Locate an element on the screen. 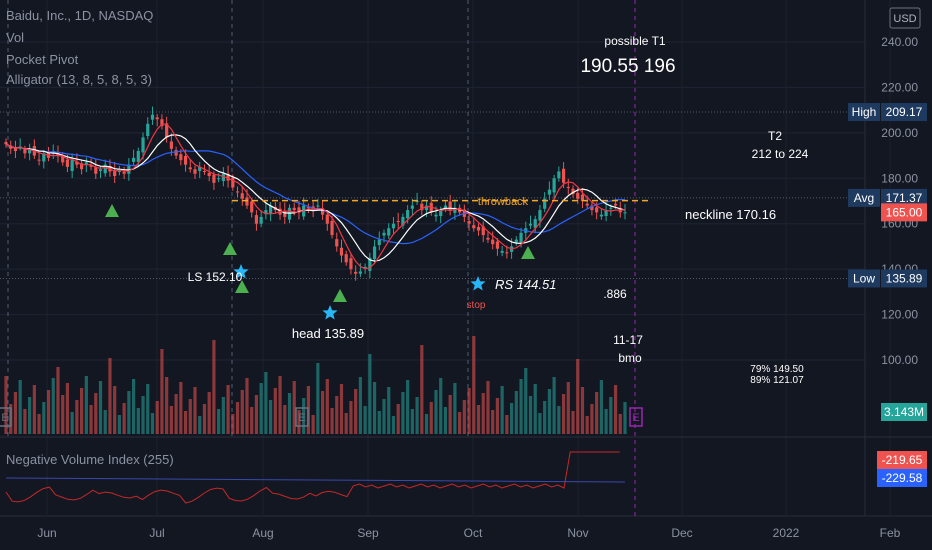  symbol-title: Baidu, Inc., 1D, NASDAQ is located at coordinates (80, 15).